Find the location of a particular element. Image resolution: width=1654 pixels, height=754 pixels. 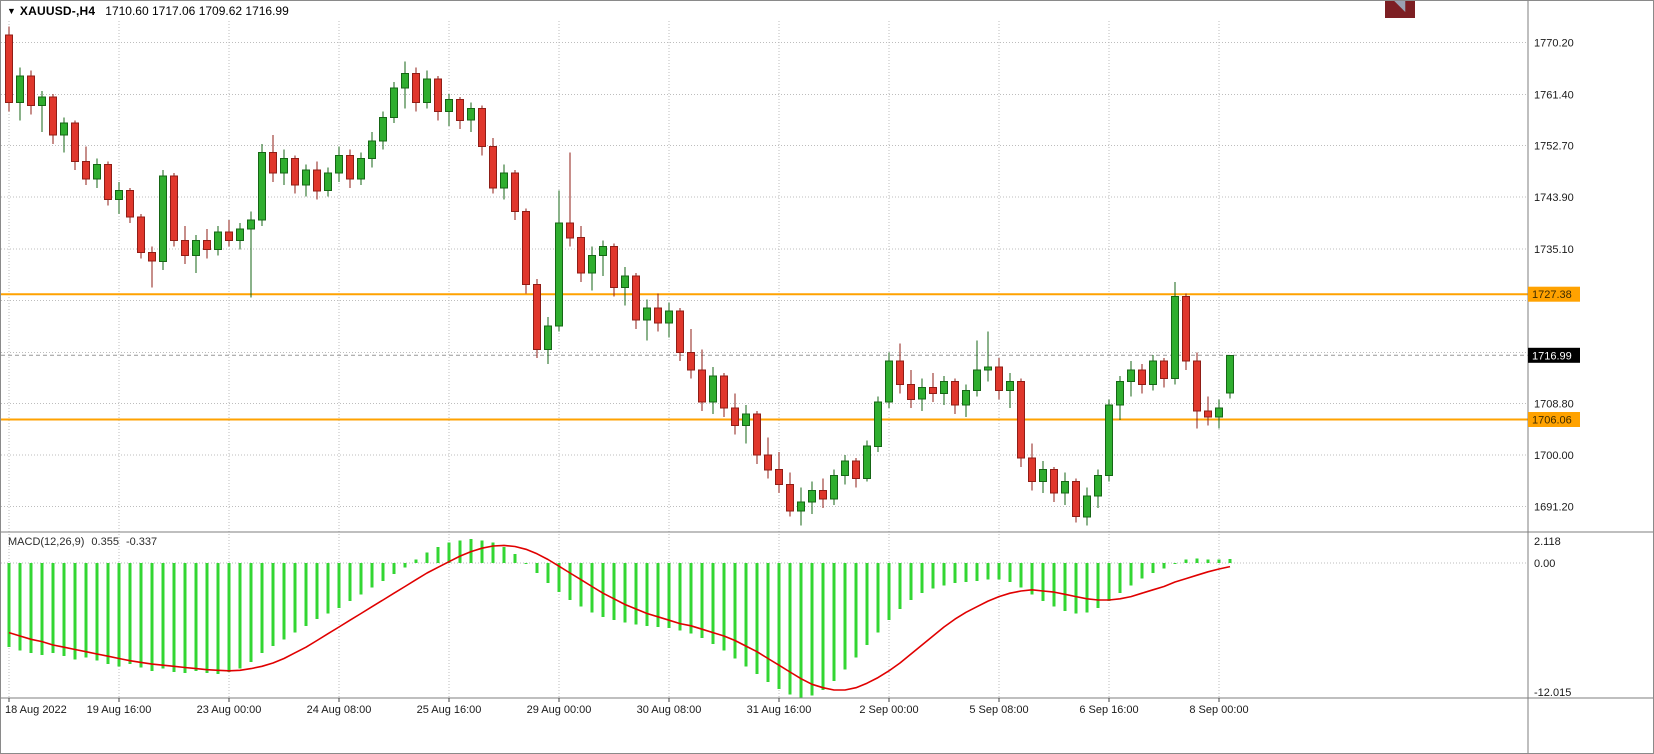

time-axis-label: 5 Sep 08:00 is located at coordinates (998, 710).